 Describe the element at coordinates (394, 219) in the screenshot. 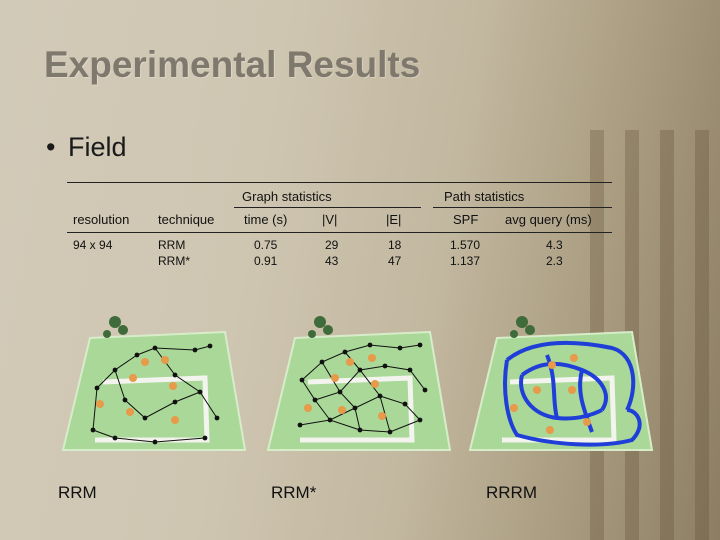

I see `col-e: |E|` at that location.